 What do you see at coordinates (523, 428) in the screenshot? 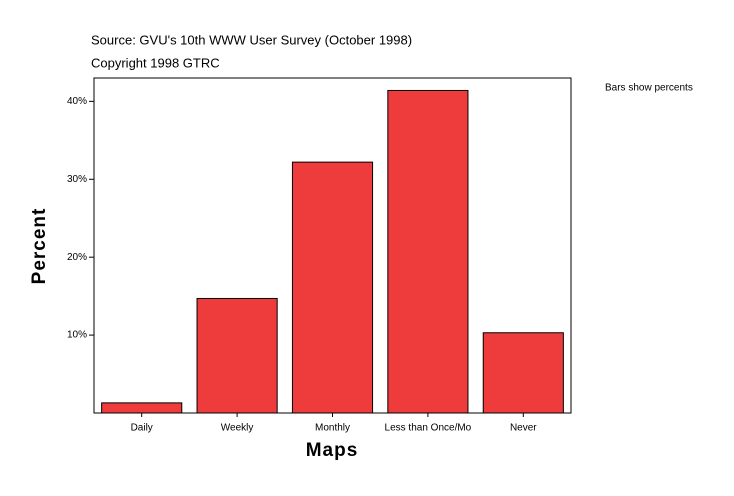
I see `x-tick-label: Never` at bounding box center [523, 428].